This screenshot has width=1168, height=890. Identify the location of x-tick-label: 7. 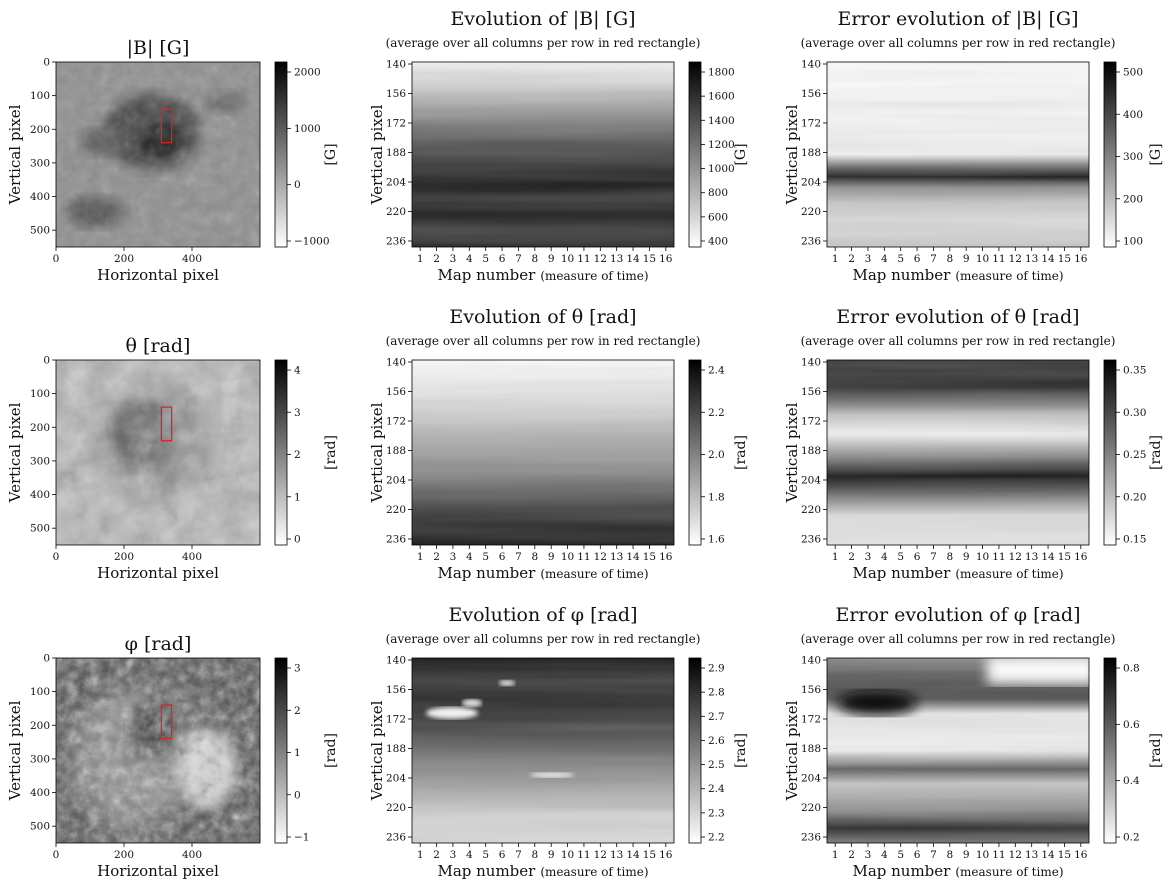
(518, 557).